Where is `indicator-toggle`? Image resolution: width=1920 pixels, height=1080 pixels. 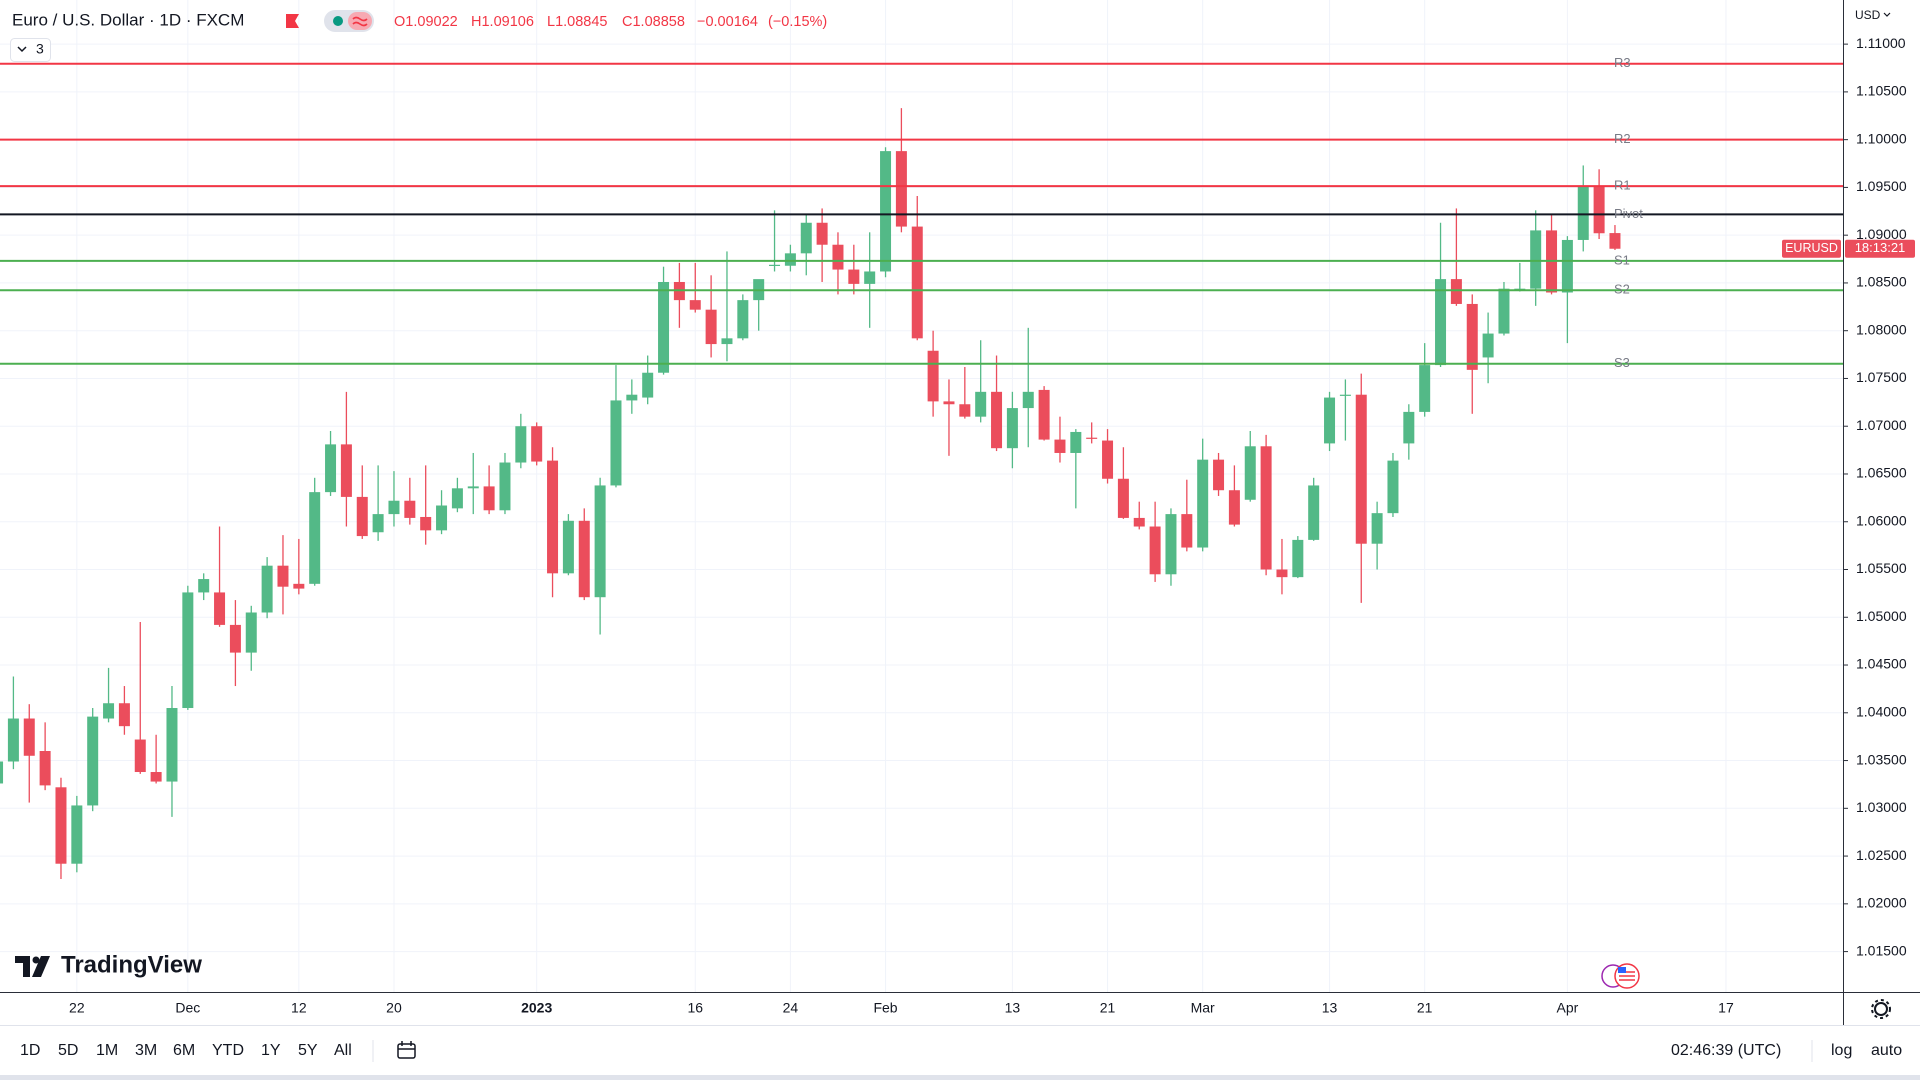 indicator-toggle is located at coordinates (30, 50).